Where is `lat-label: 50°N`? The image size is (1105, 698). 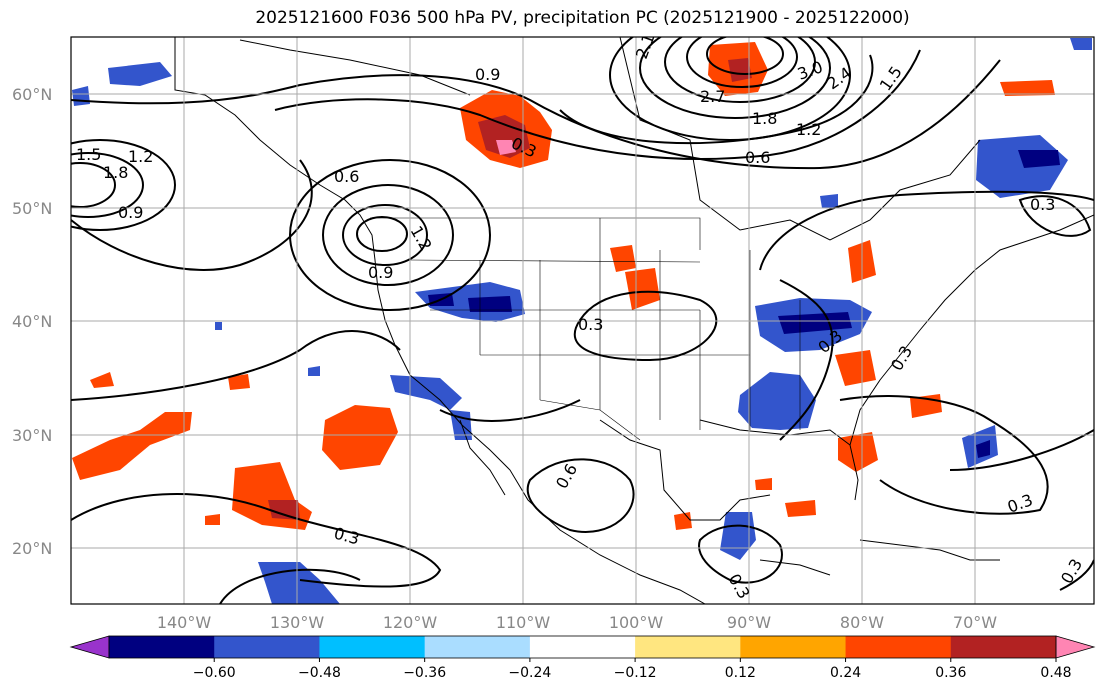 lat-label: 50°N is located at coordinates (32, 208).